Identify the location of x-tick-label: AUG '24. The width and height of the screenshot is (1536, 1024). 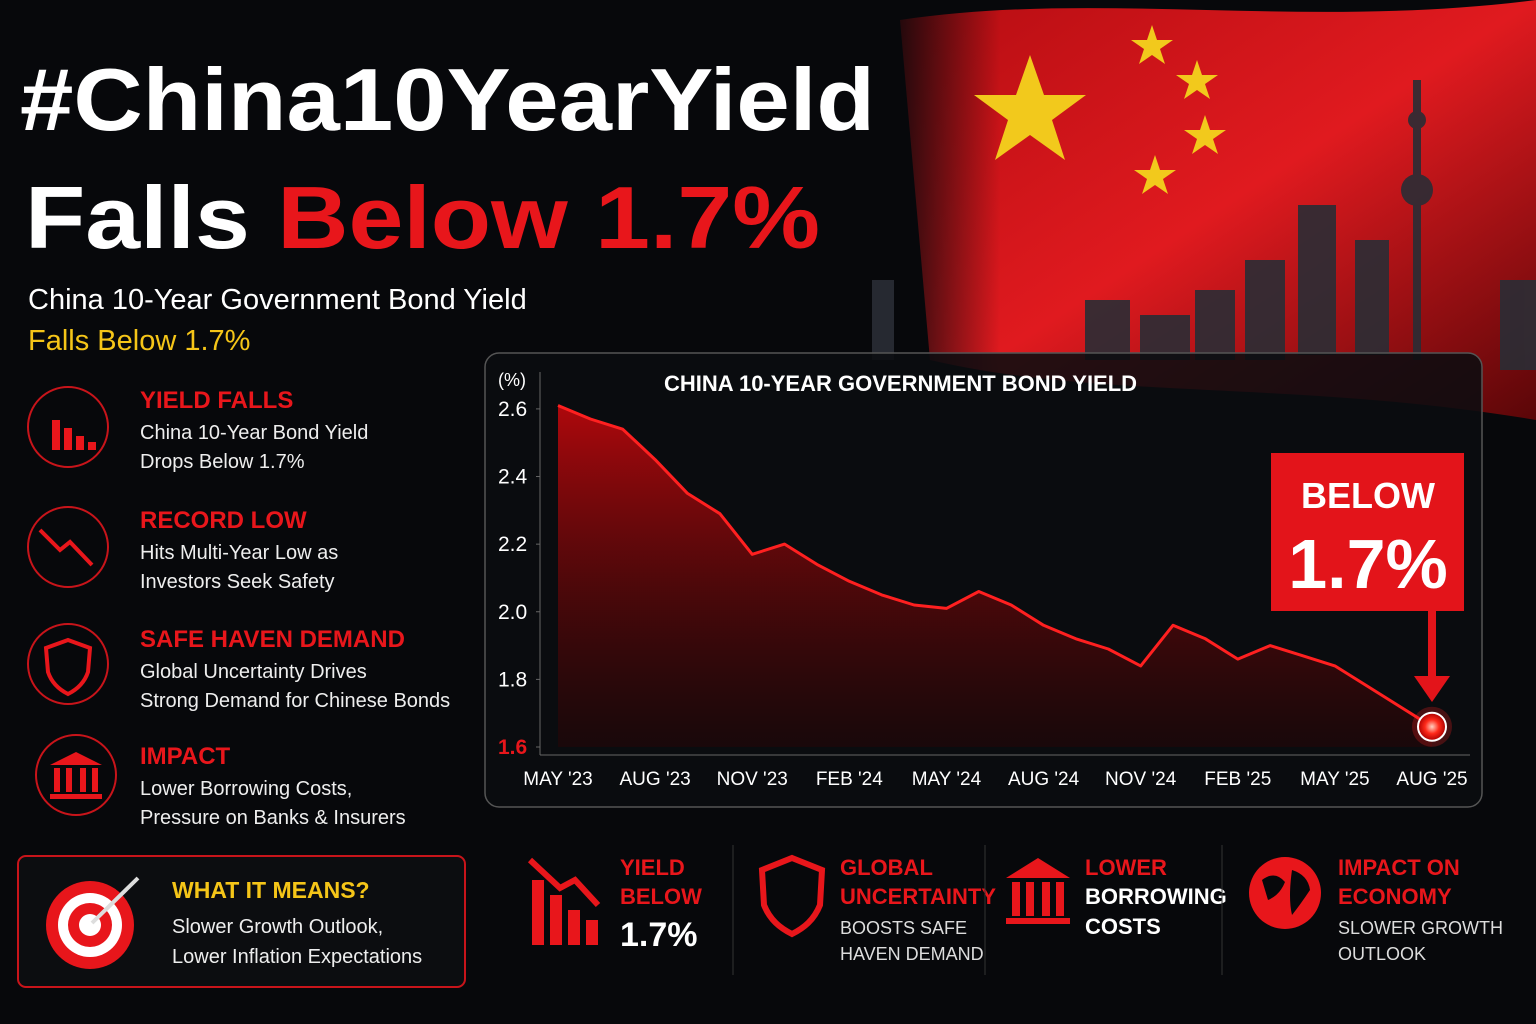
(1044, 779).